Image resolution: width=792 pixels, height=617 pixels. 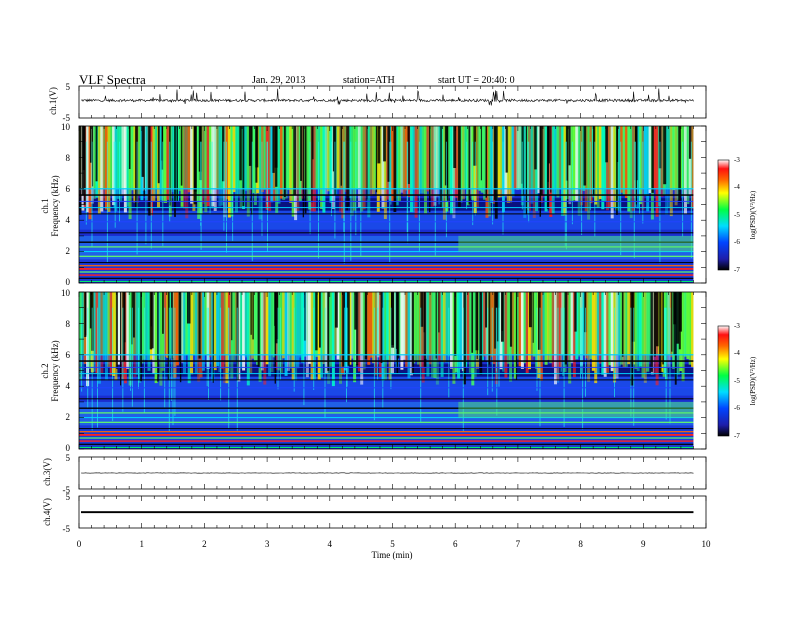 I want to click on ch1-colorbar: -3 -4 -5 -6 -7 log(PSD)(V²/Hz), so click(x=737, y=215).